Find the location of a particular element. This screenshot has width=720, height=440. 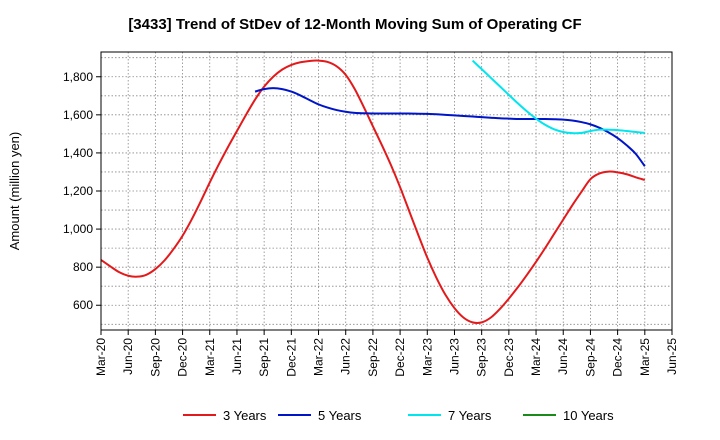

x-tick-label: Mar-20 is located at coordinates (101, 357).